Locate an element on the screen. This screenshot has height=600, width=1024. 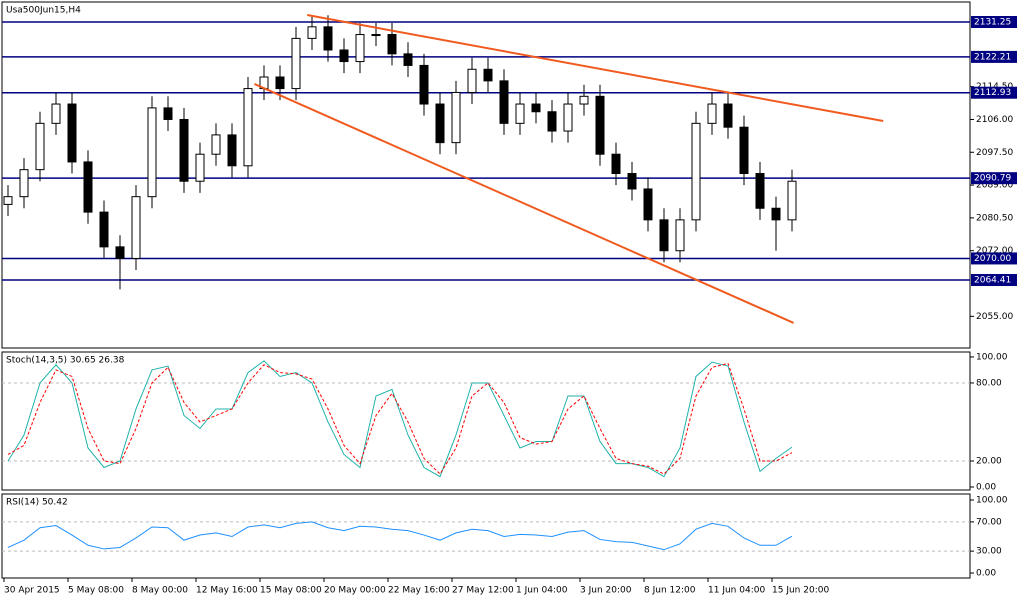
x-tick-label: 8 Jun 12:00 is located at coordinates (670, 591).